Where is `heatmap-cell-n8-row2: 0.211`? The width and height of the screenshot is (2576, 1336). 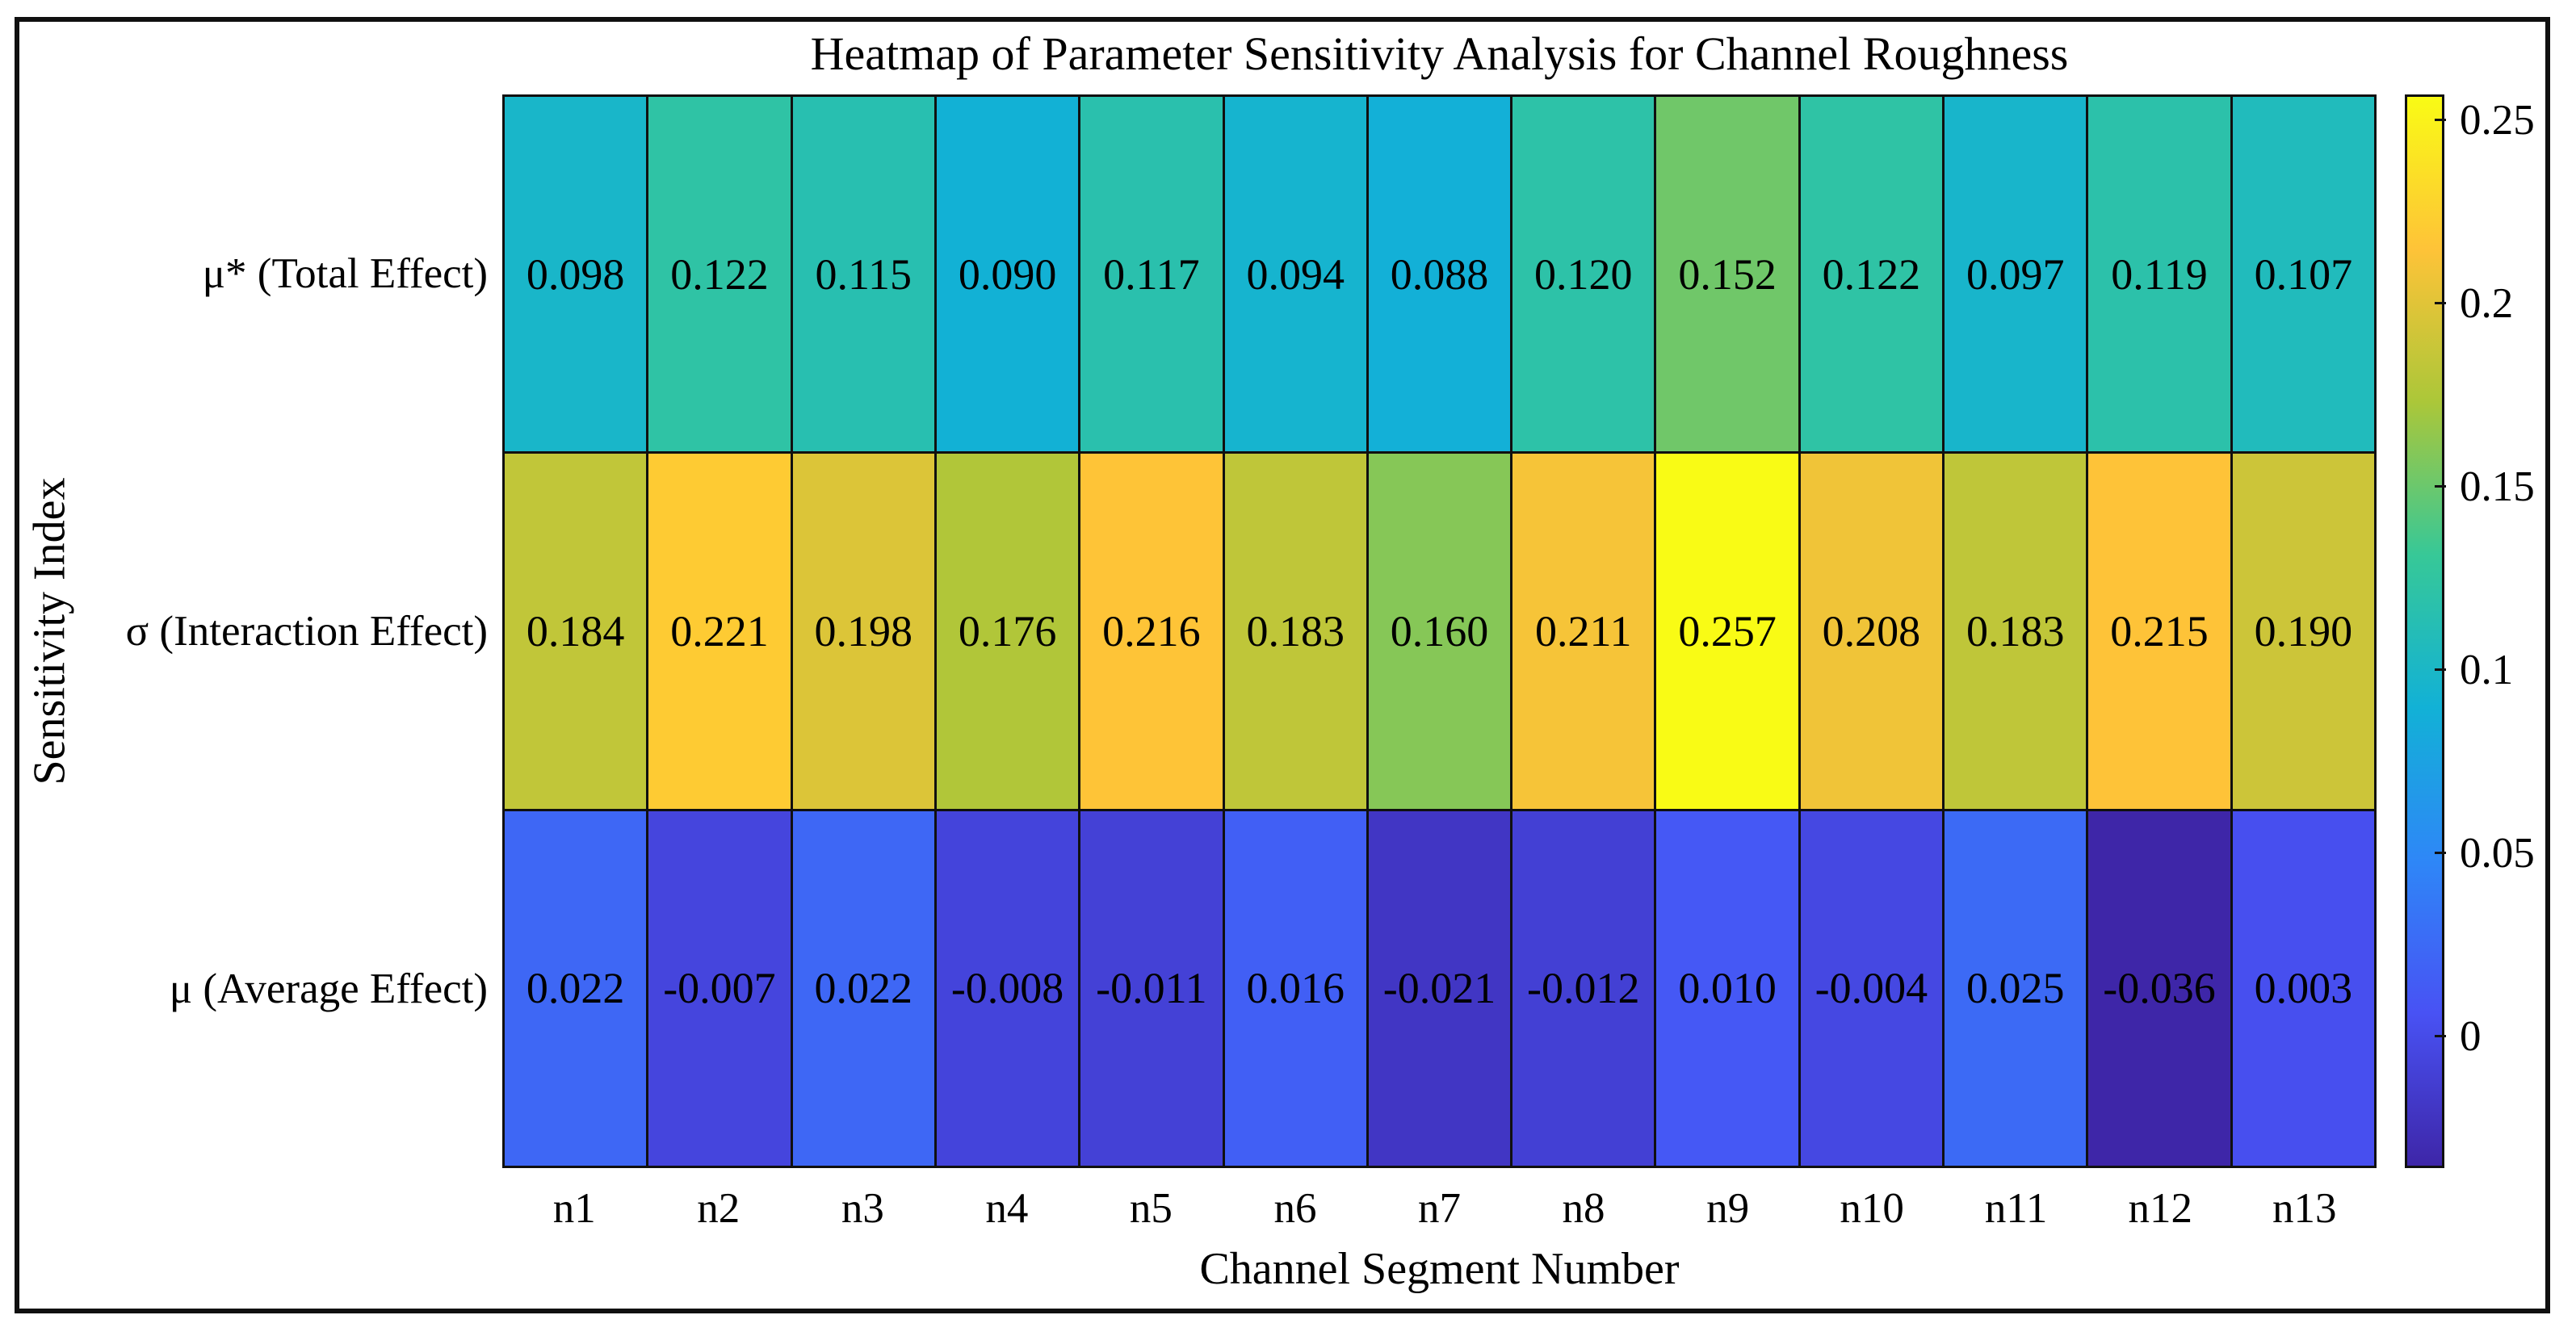 heatmap-cell-n8-row2: 0.211 is located at coordinates (1583, 631).